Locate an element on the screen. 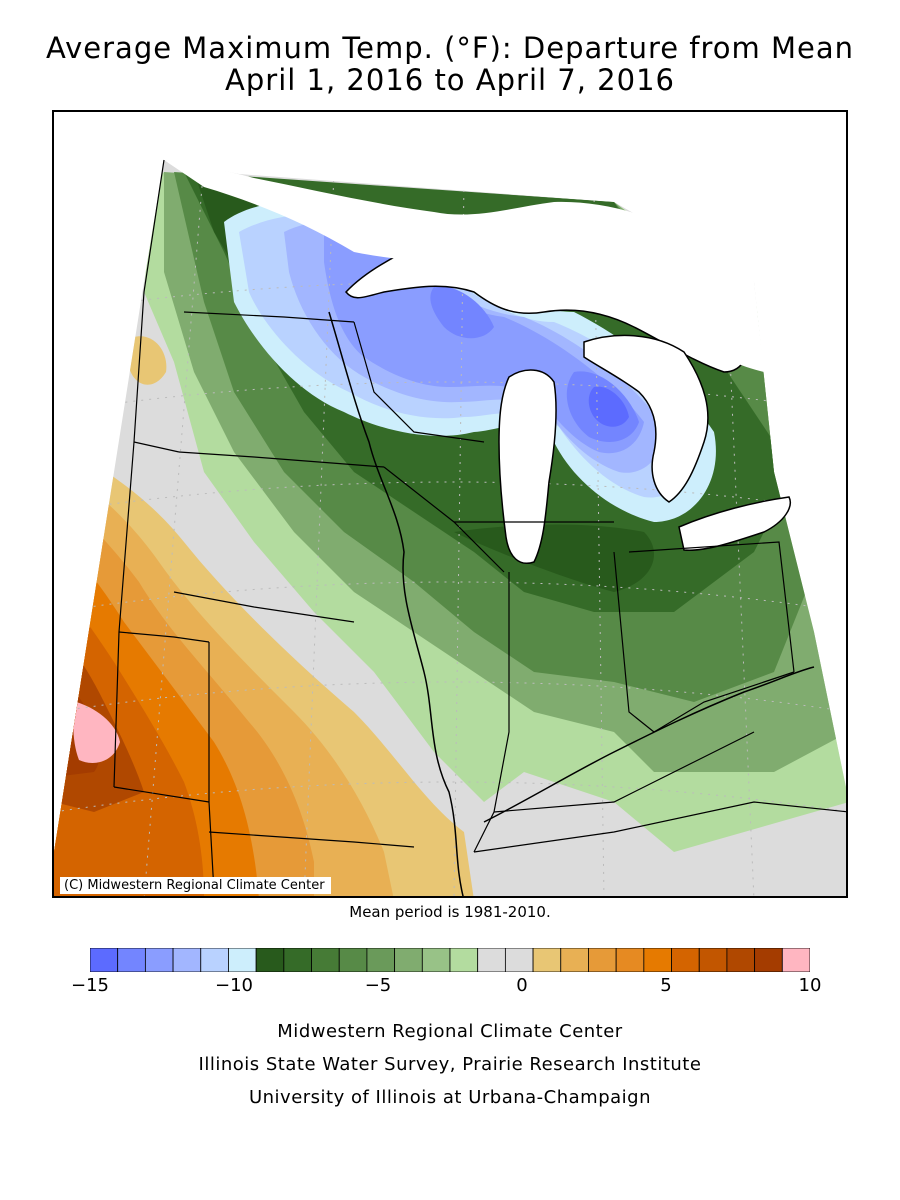  map-date-range: April 1, 2016 to April 7, 2016 is located at coordinates (450, 80).